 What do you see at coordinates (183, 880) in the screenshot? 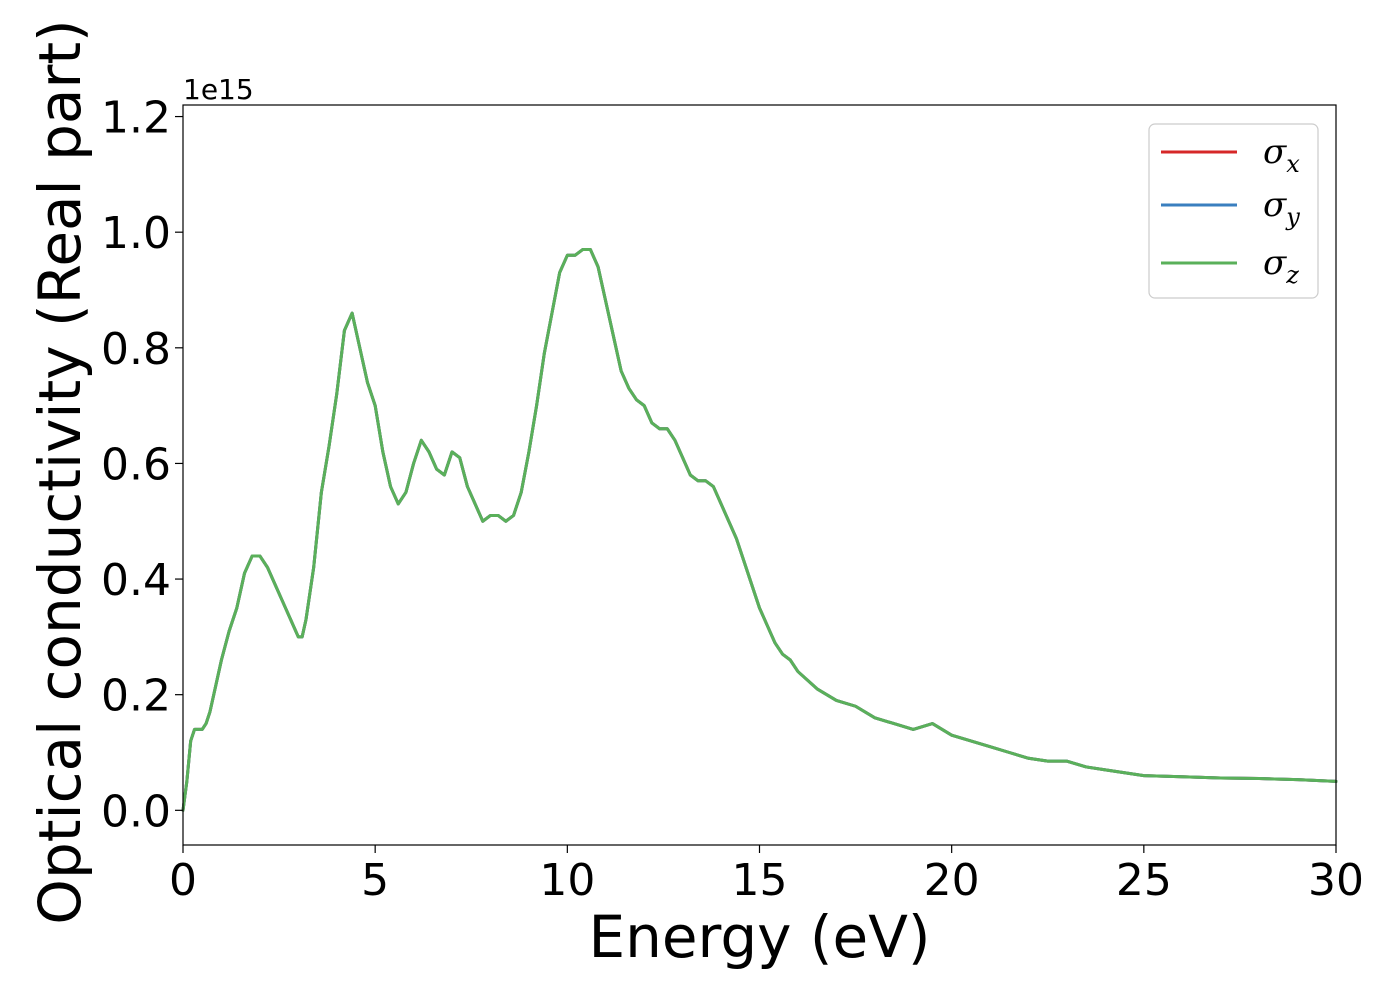
I see `x-tick-label: 0` at bounding box center [183, 880].